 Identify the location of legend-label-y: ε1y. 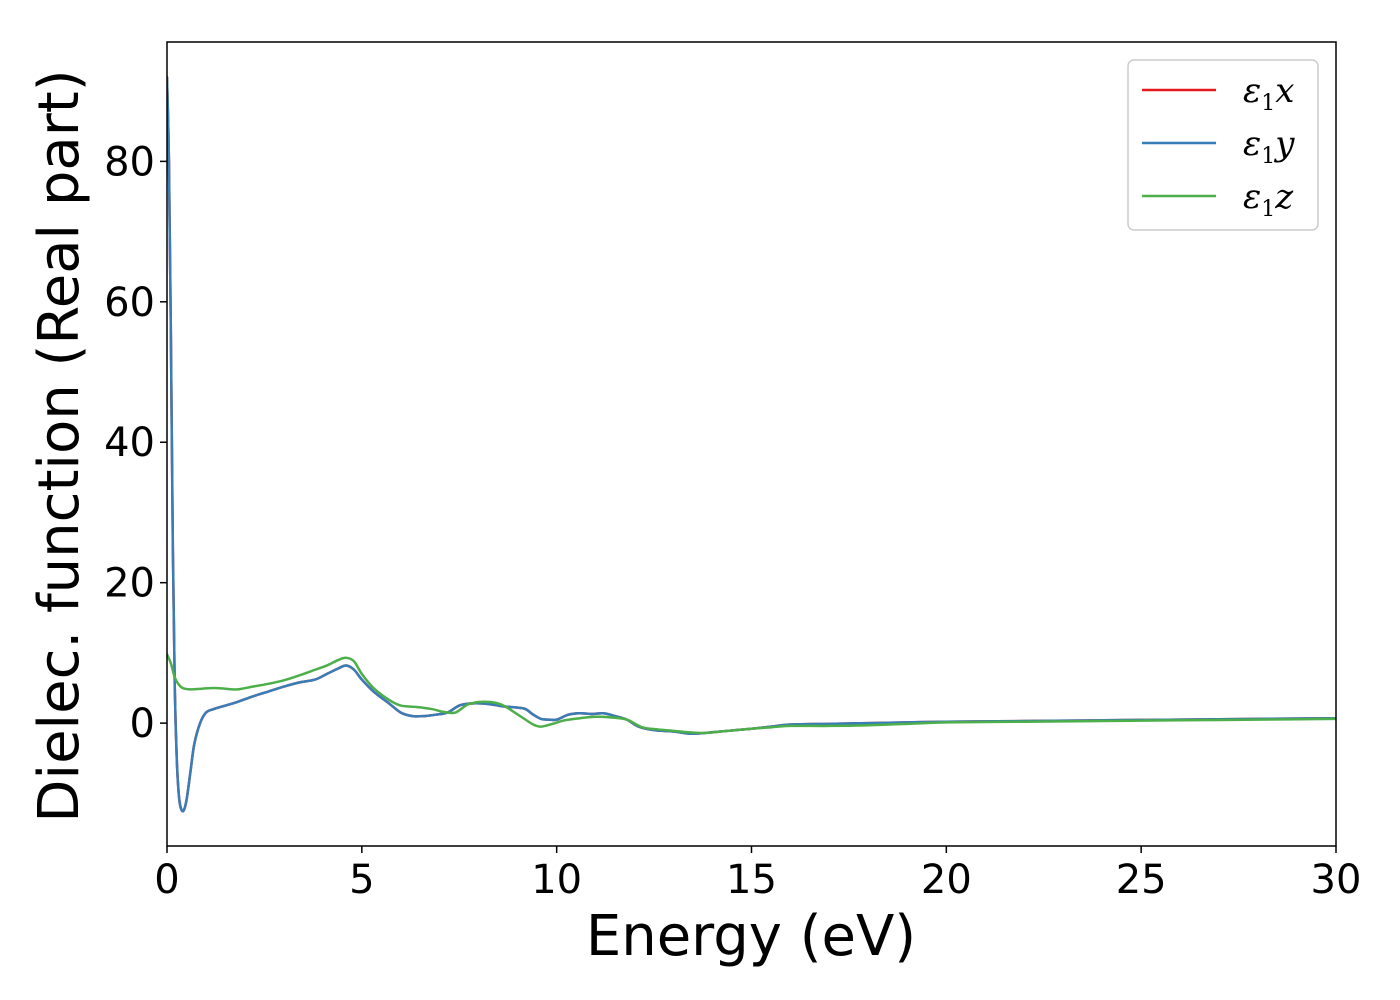
(1269, 146).